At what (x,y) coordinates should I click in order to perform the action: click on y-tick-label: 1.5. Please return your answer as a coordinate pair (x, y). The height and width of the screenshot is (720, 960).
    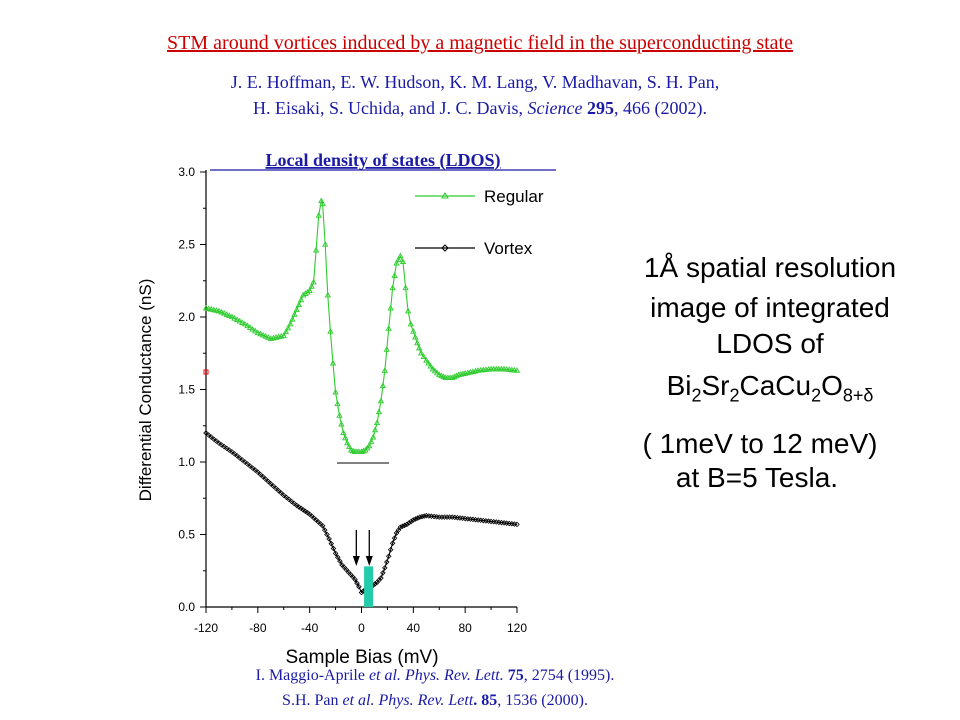
    Looking at the image, I should click on (186, 390).